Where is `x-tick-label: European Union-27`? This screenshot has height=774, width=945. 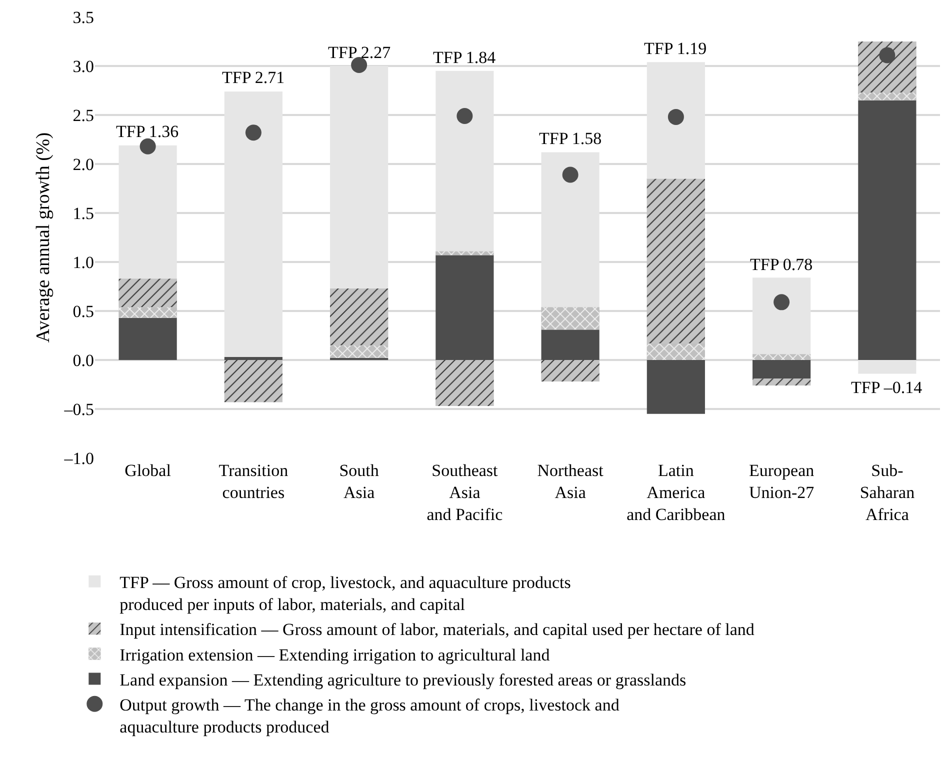 x-tick-label: European Union-27 is located at coordinates (781, 481).